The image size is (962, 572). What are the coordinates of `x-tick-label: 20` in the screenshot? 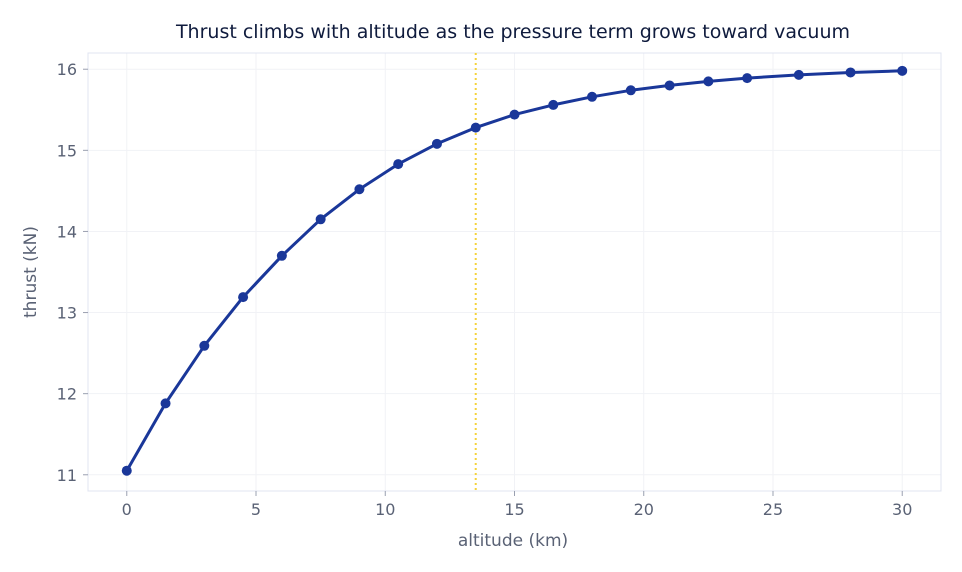 It's located at (644, 509).